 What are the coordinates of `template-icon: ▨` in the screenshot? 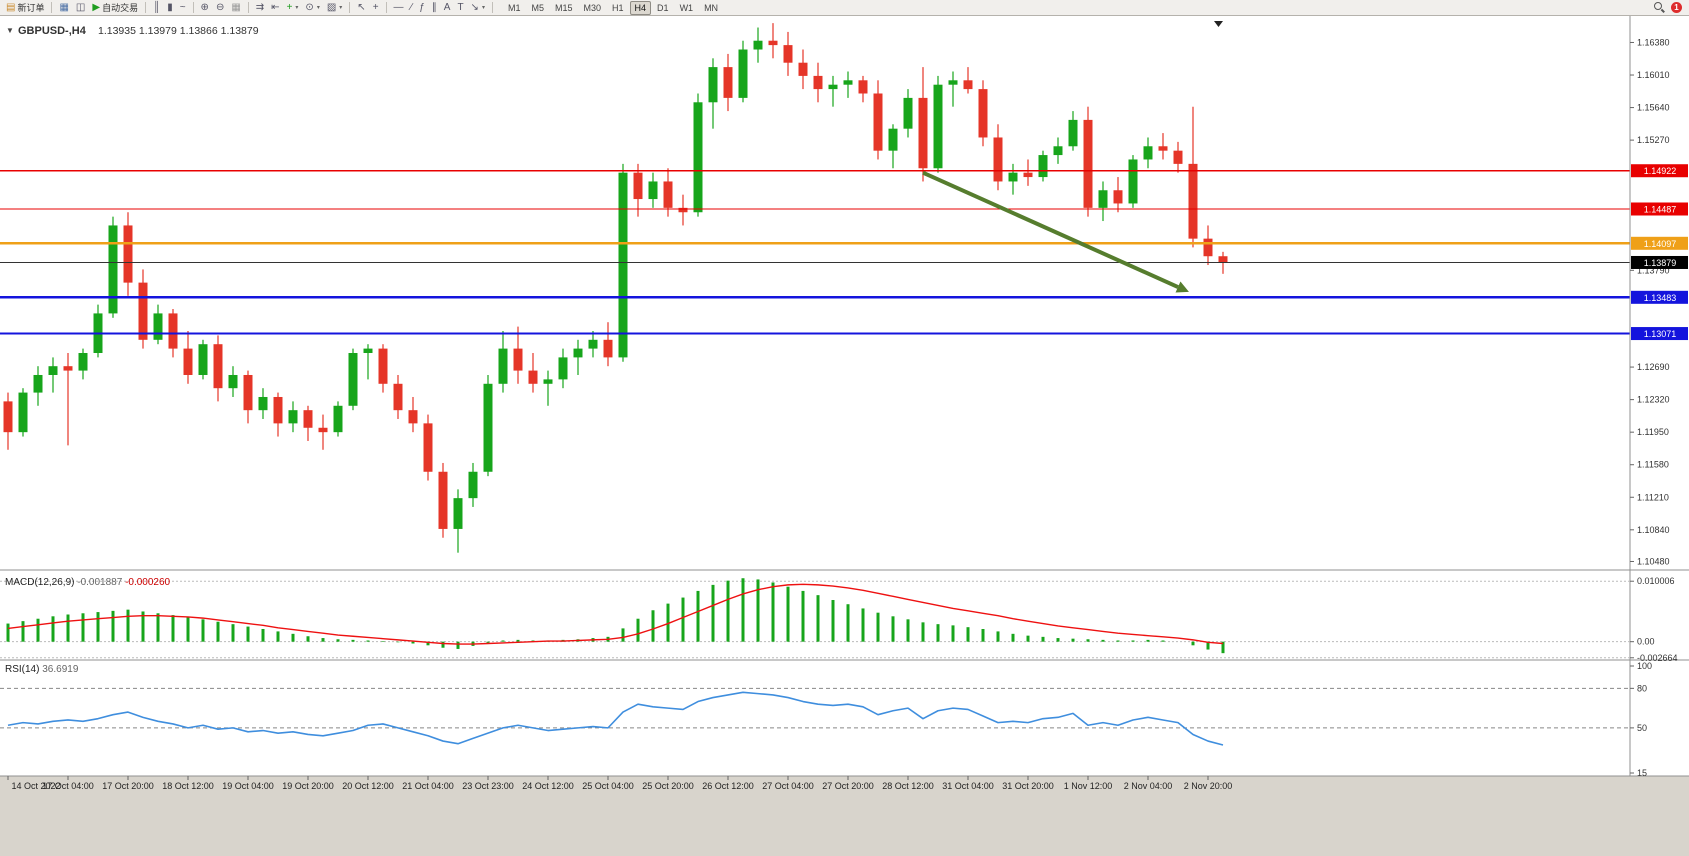 It's located at (331, 7).